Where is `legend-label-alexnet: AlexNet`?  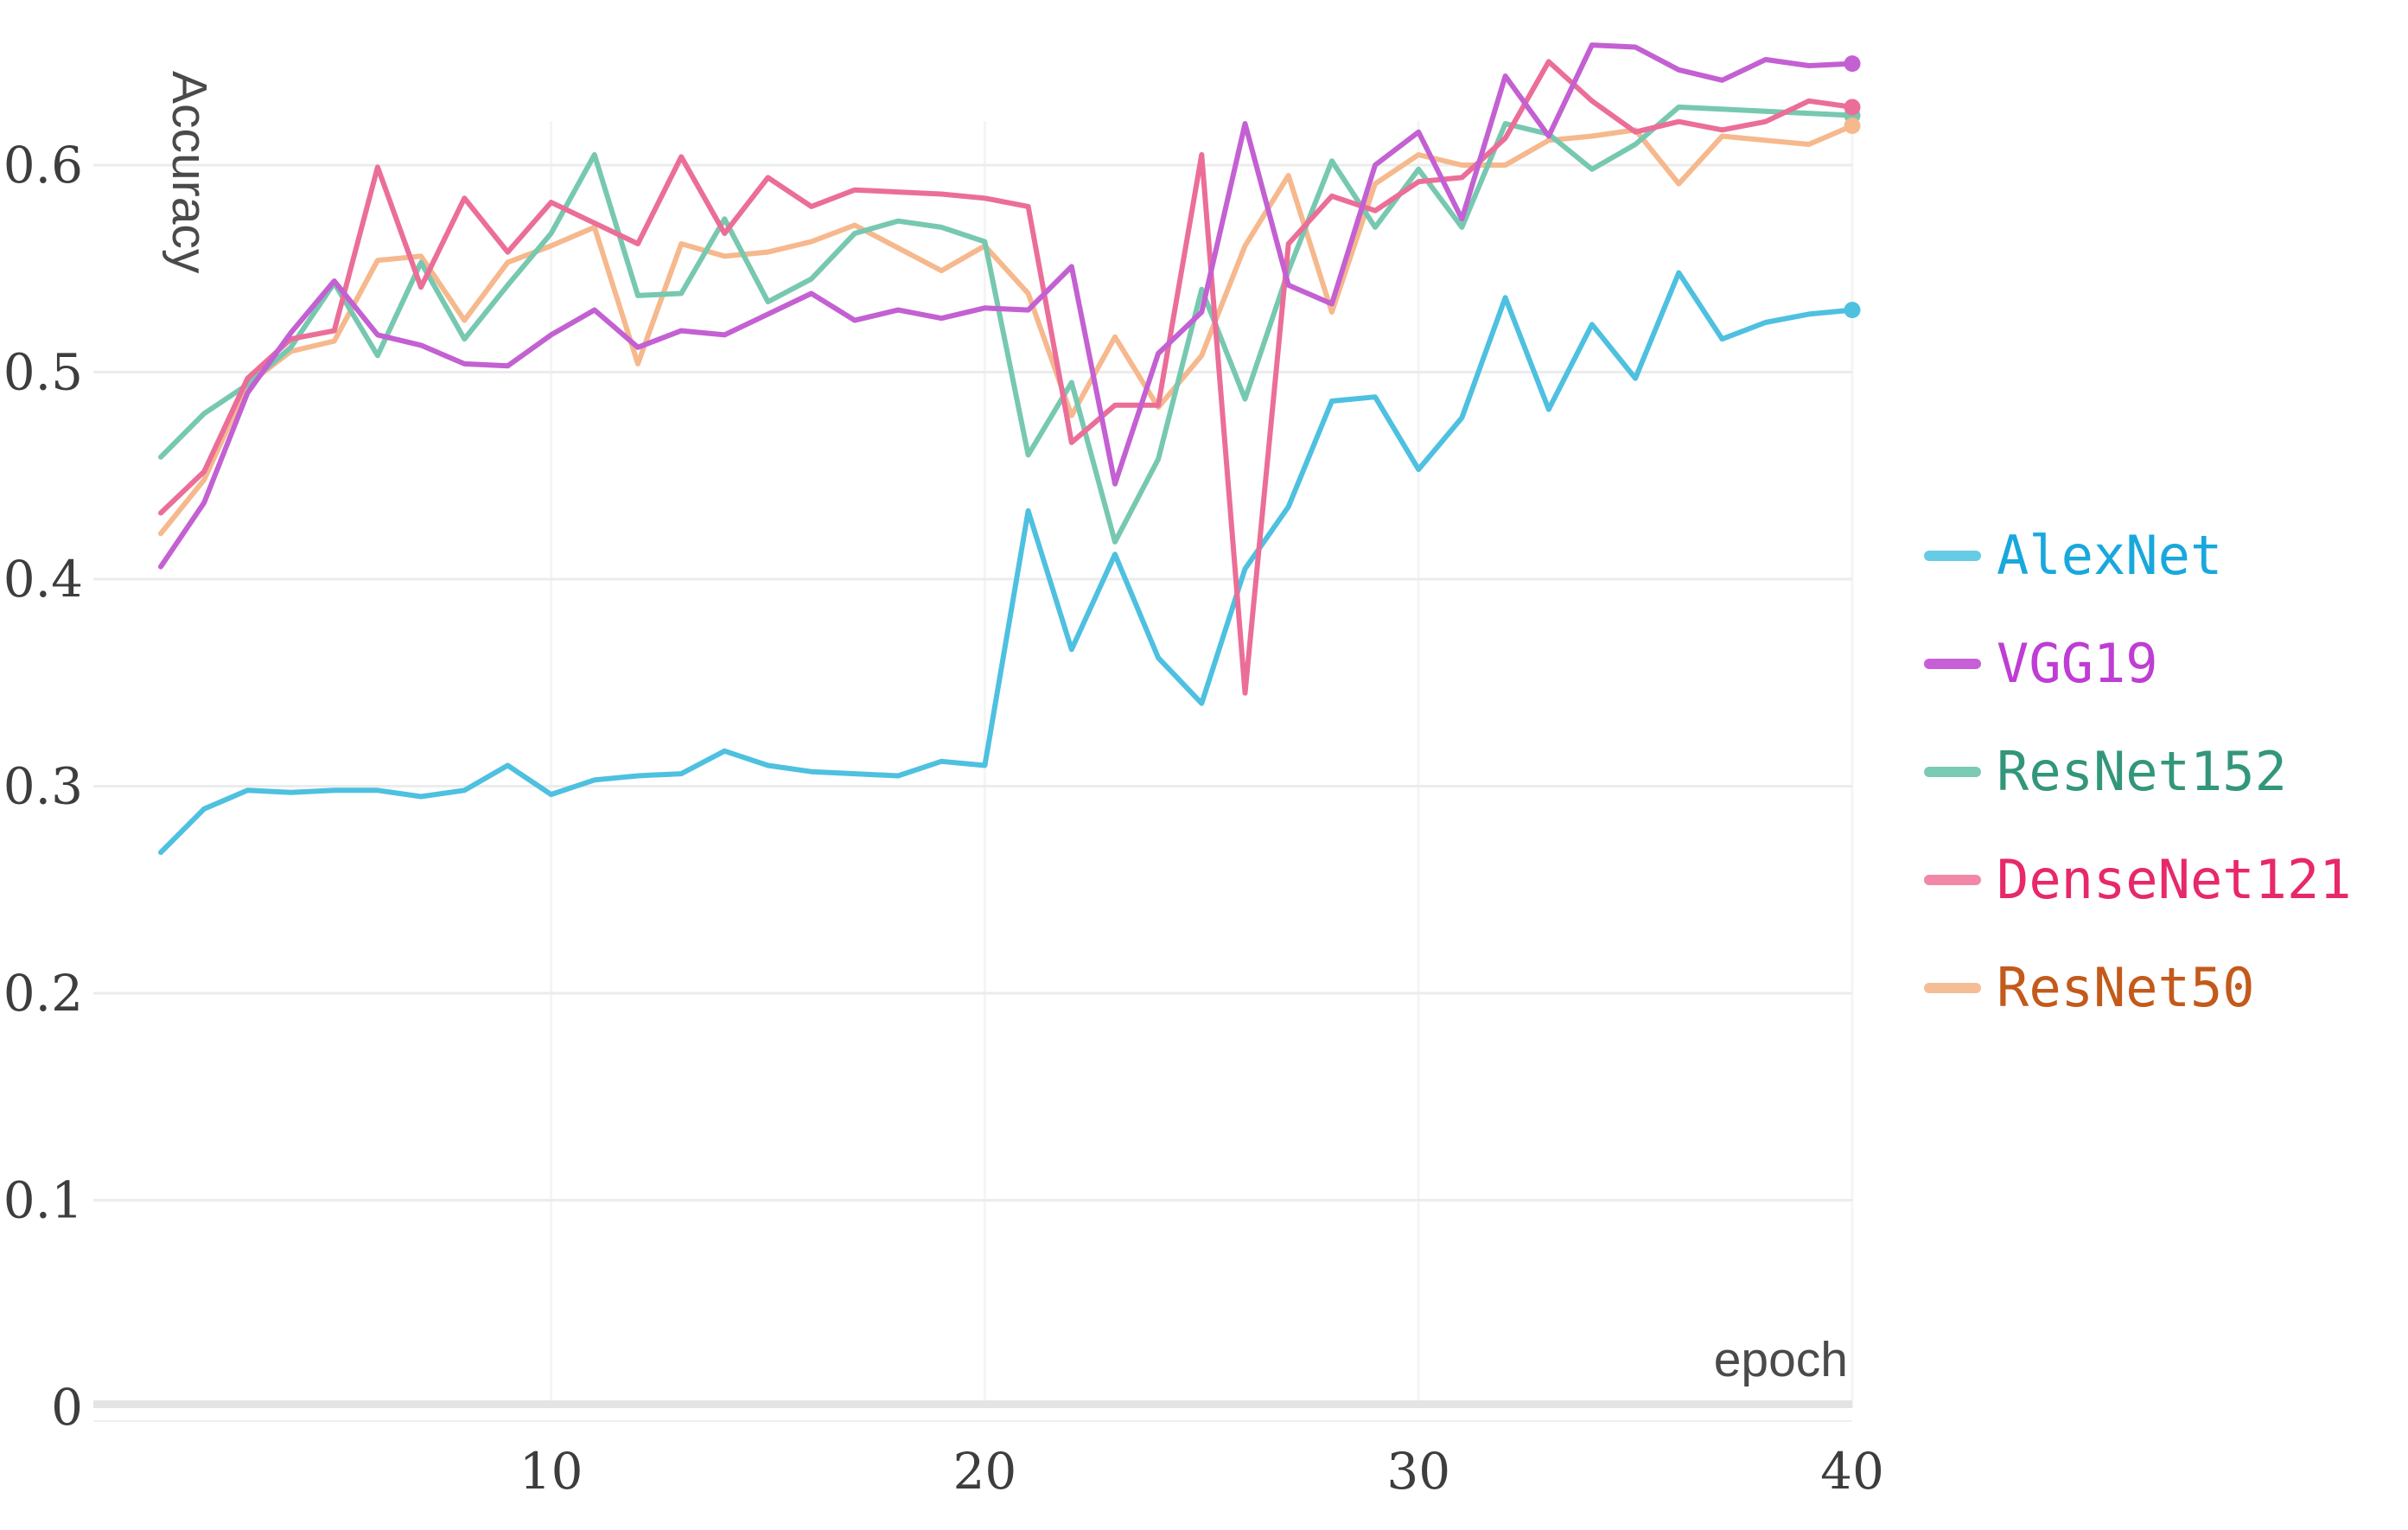 legend-label-alexnet: AlexNet is located at coordinates (2109, 556).